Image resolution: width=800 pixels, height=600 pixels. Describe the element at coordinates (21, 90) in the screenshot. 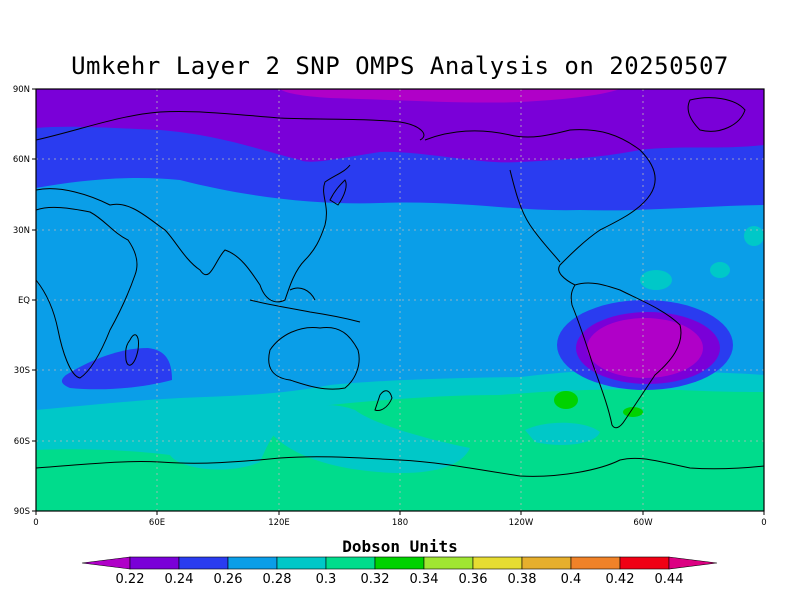

I see `y-label: 90N` at that location.